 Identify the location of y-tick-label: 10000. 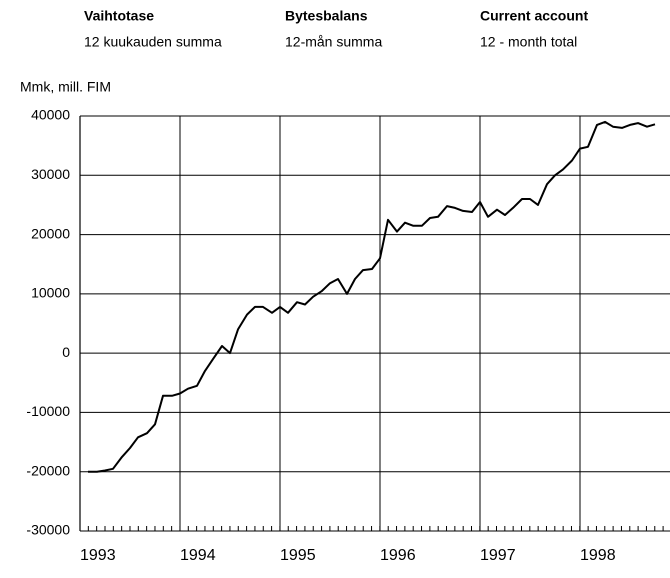
(50, 293).